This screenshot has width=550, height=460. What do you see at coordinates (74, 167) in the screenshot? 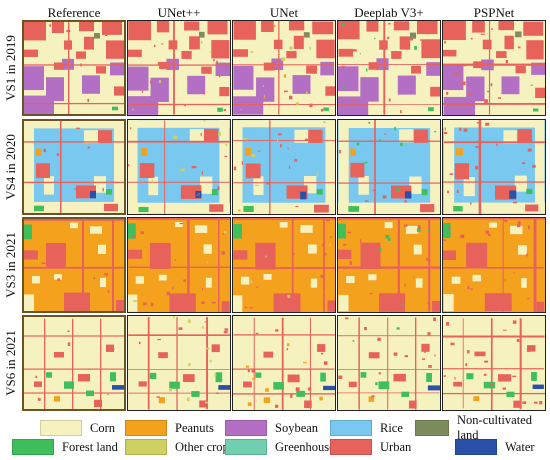
I see `map-vs4-col0` at bounding box center [74, 167].